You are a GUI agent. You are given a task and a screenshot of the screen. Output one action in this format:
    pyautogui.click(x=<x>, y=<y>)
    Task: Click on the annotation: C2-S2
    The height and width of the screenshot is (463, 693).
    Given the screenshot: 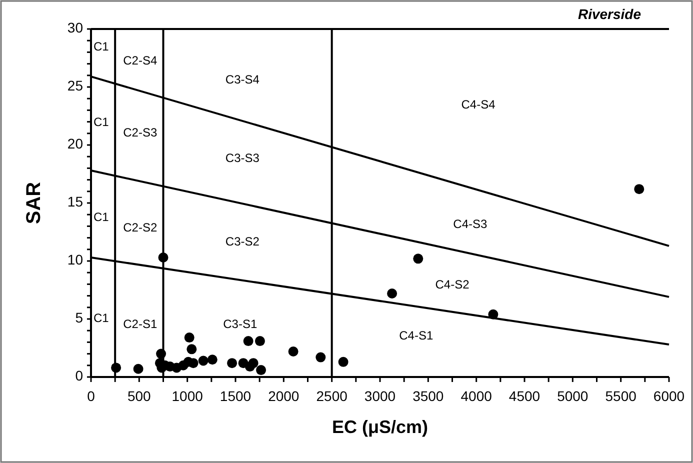 What is the action you would take?
    pyautogui.click(x=140, y=227)
    